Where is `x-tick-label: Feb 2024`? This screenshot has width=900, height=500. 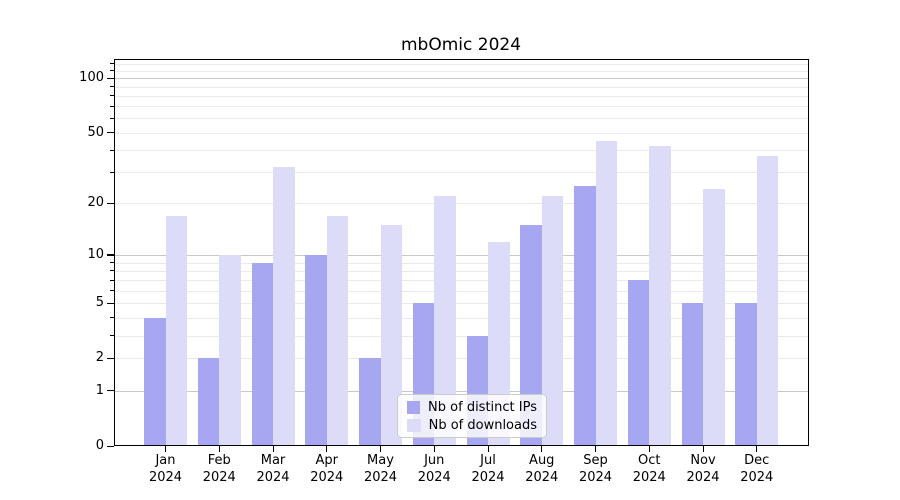
x-tick-label: Feb 2024 is located at coordinates (219, 469).